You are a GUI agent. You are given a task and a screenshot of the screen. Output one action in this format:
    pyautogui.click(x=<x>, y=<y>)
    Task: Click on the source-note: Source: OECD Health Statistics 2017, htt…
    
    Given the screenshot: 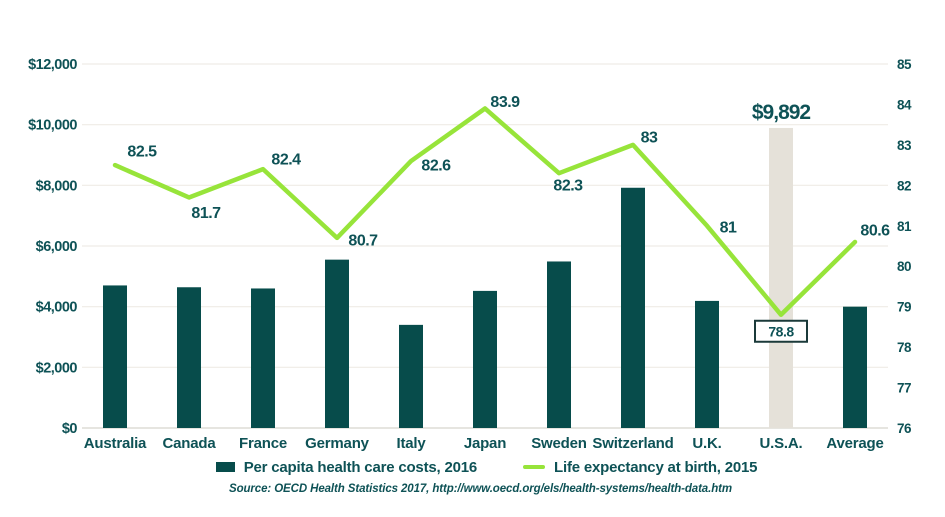 What is the action you would take?
    pyautogui.click(x=480, y=489)
    